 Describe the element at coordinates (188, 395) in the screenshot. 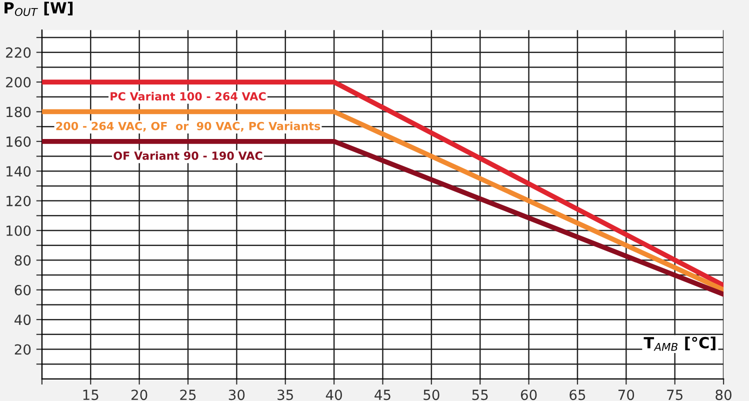

I see `x-tick-label: 25` at that location.